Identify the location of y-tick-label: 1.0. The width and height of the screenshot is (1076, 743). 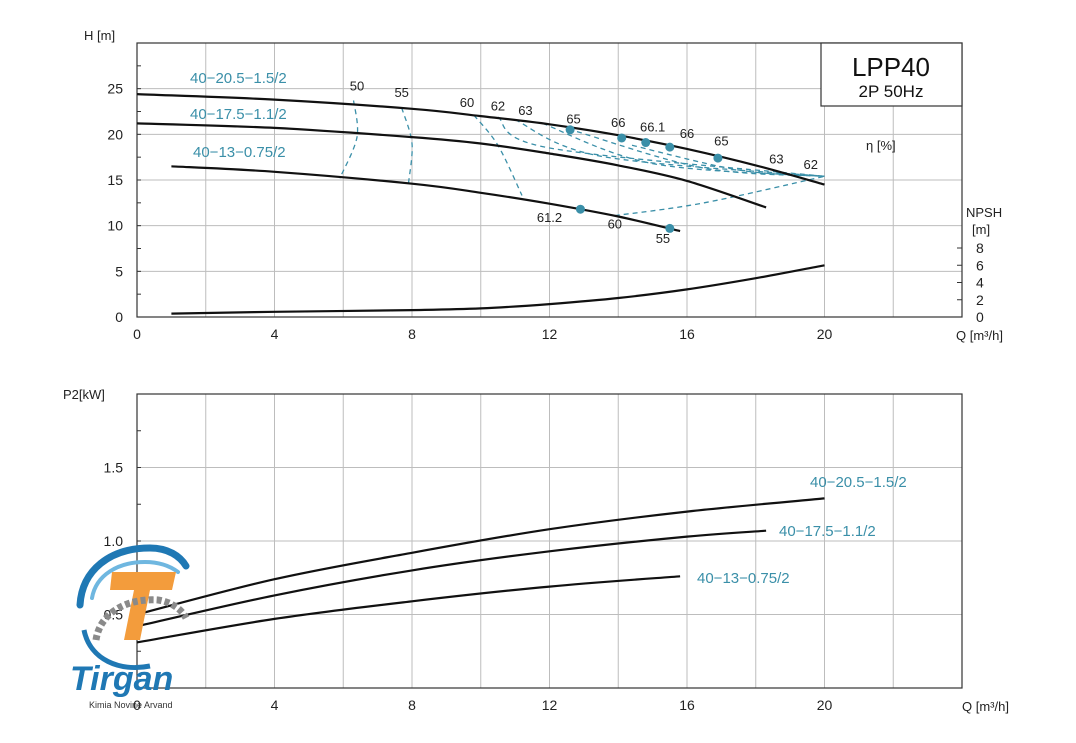
(114, 541).